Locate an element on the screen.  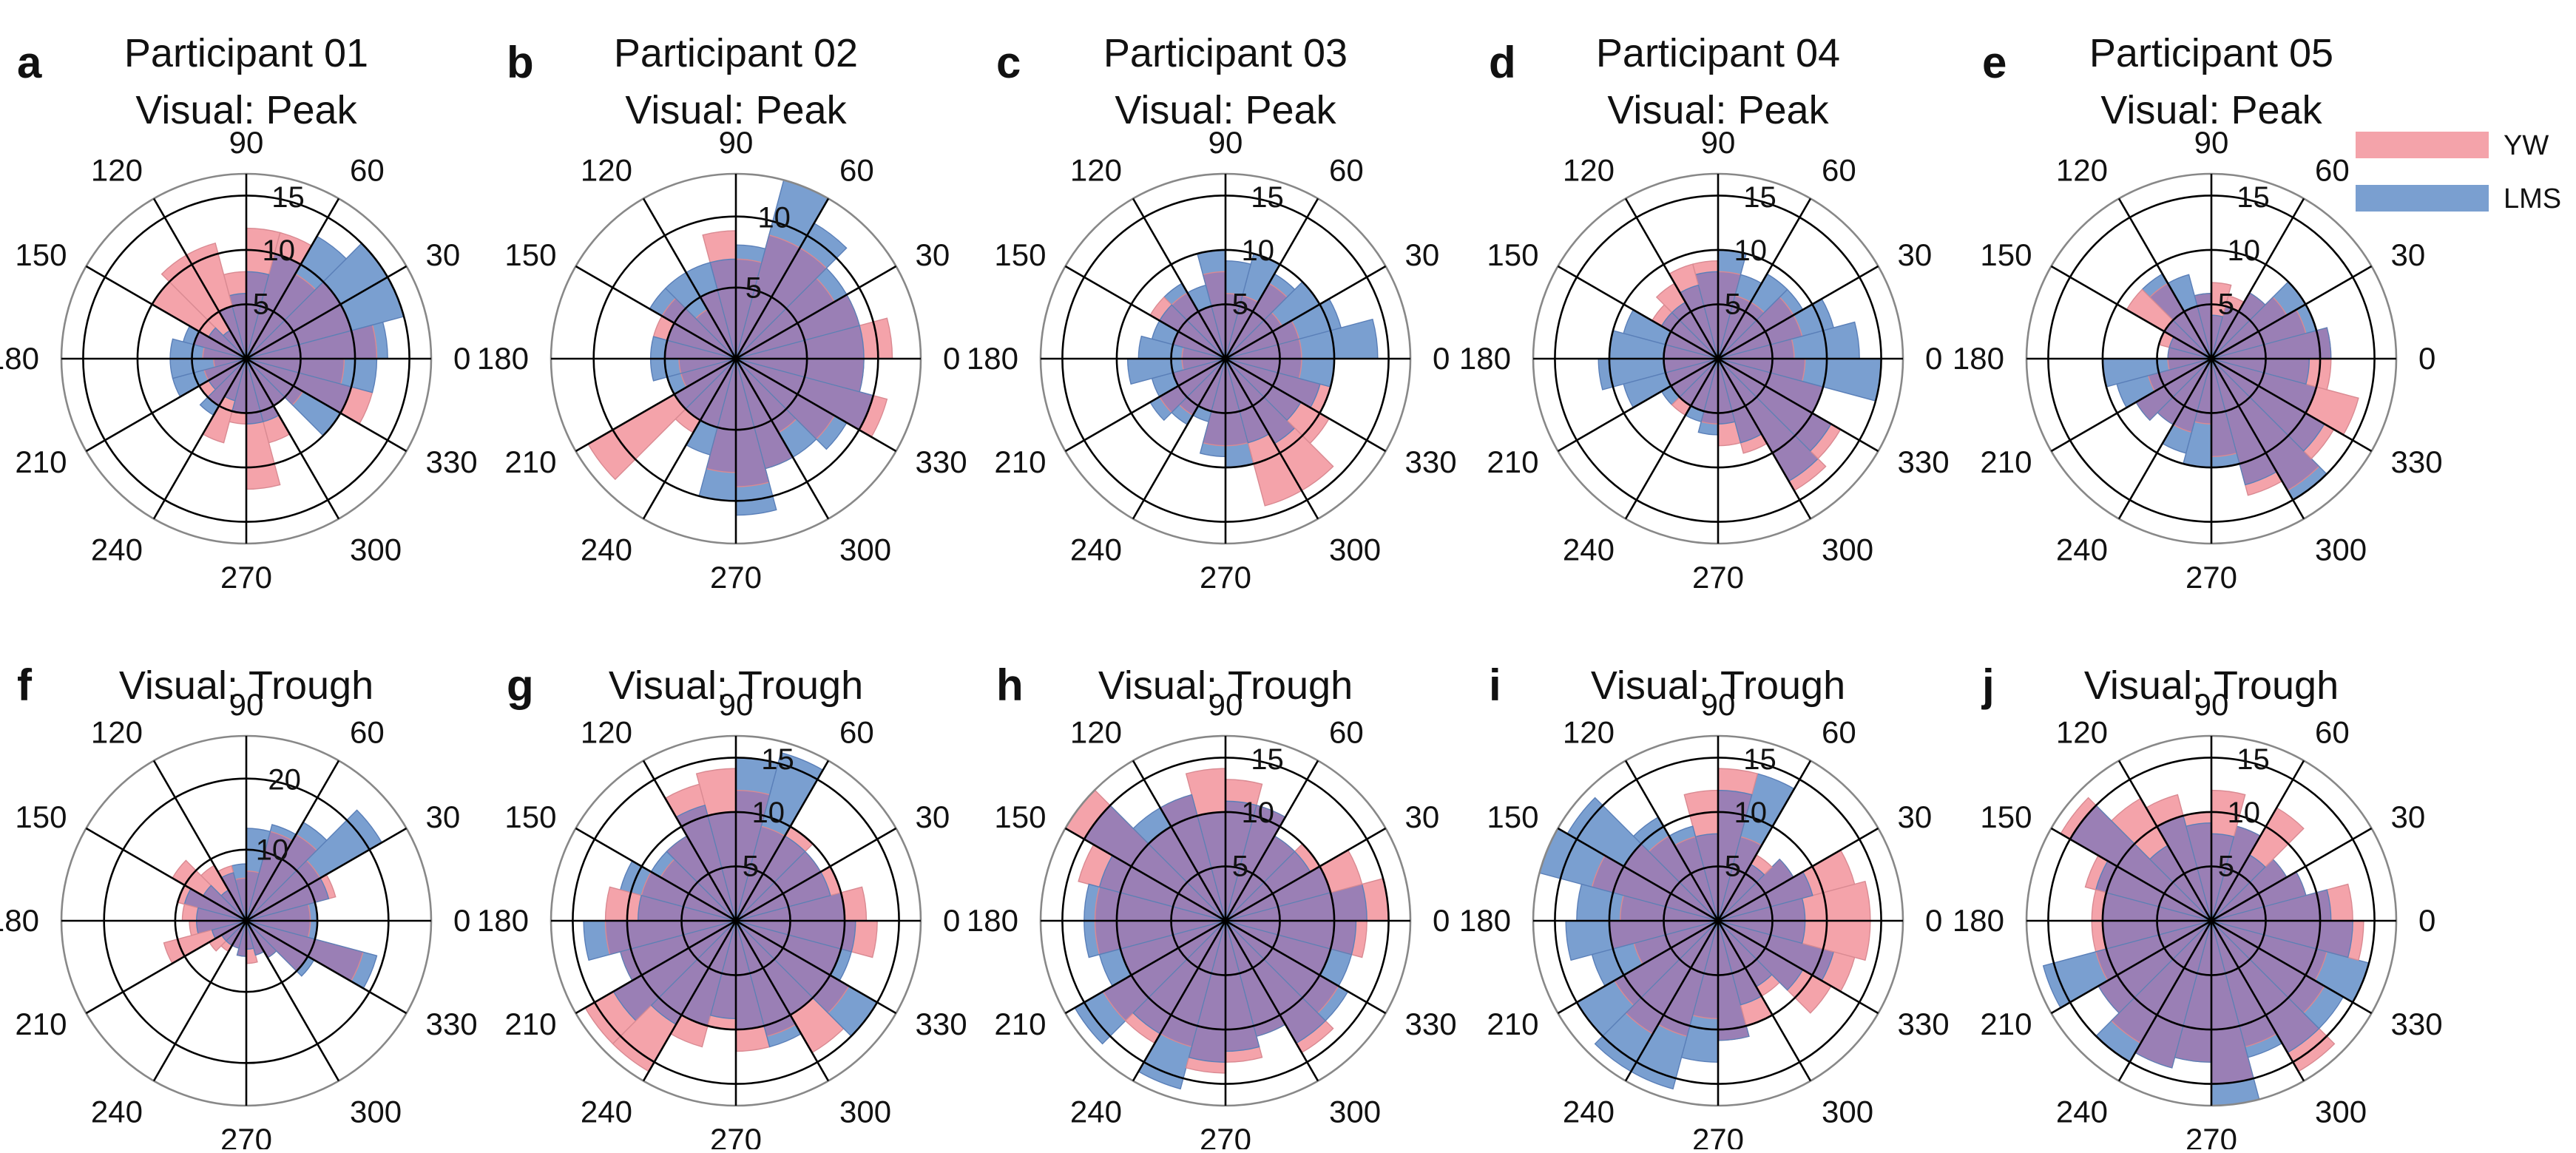
r-label-c-5: 5 is located at coordinates (1240, 304).